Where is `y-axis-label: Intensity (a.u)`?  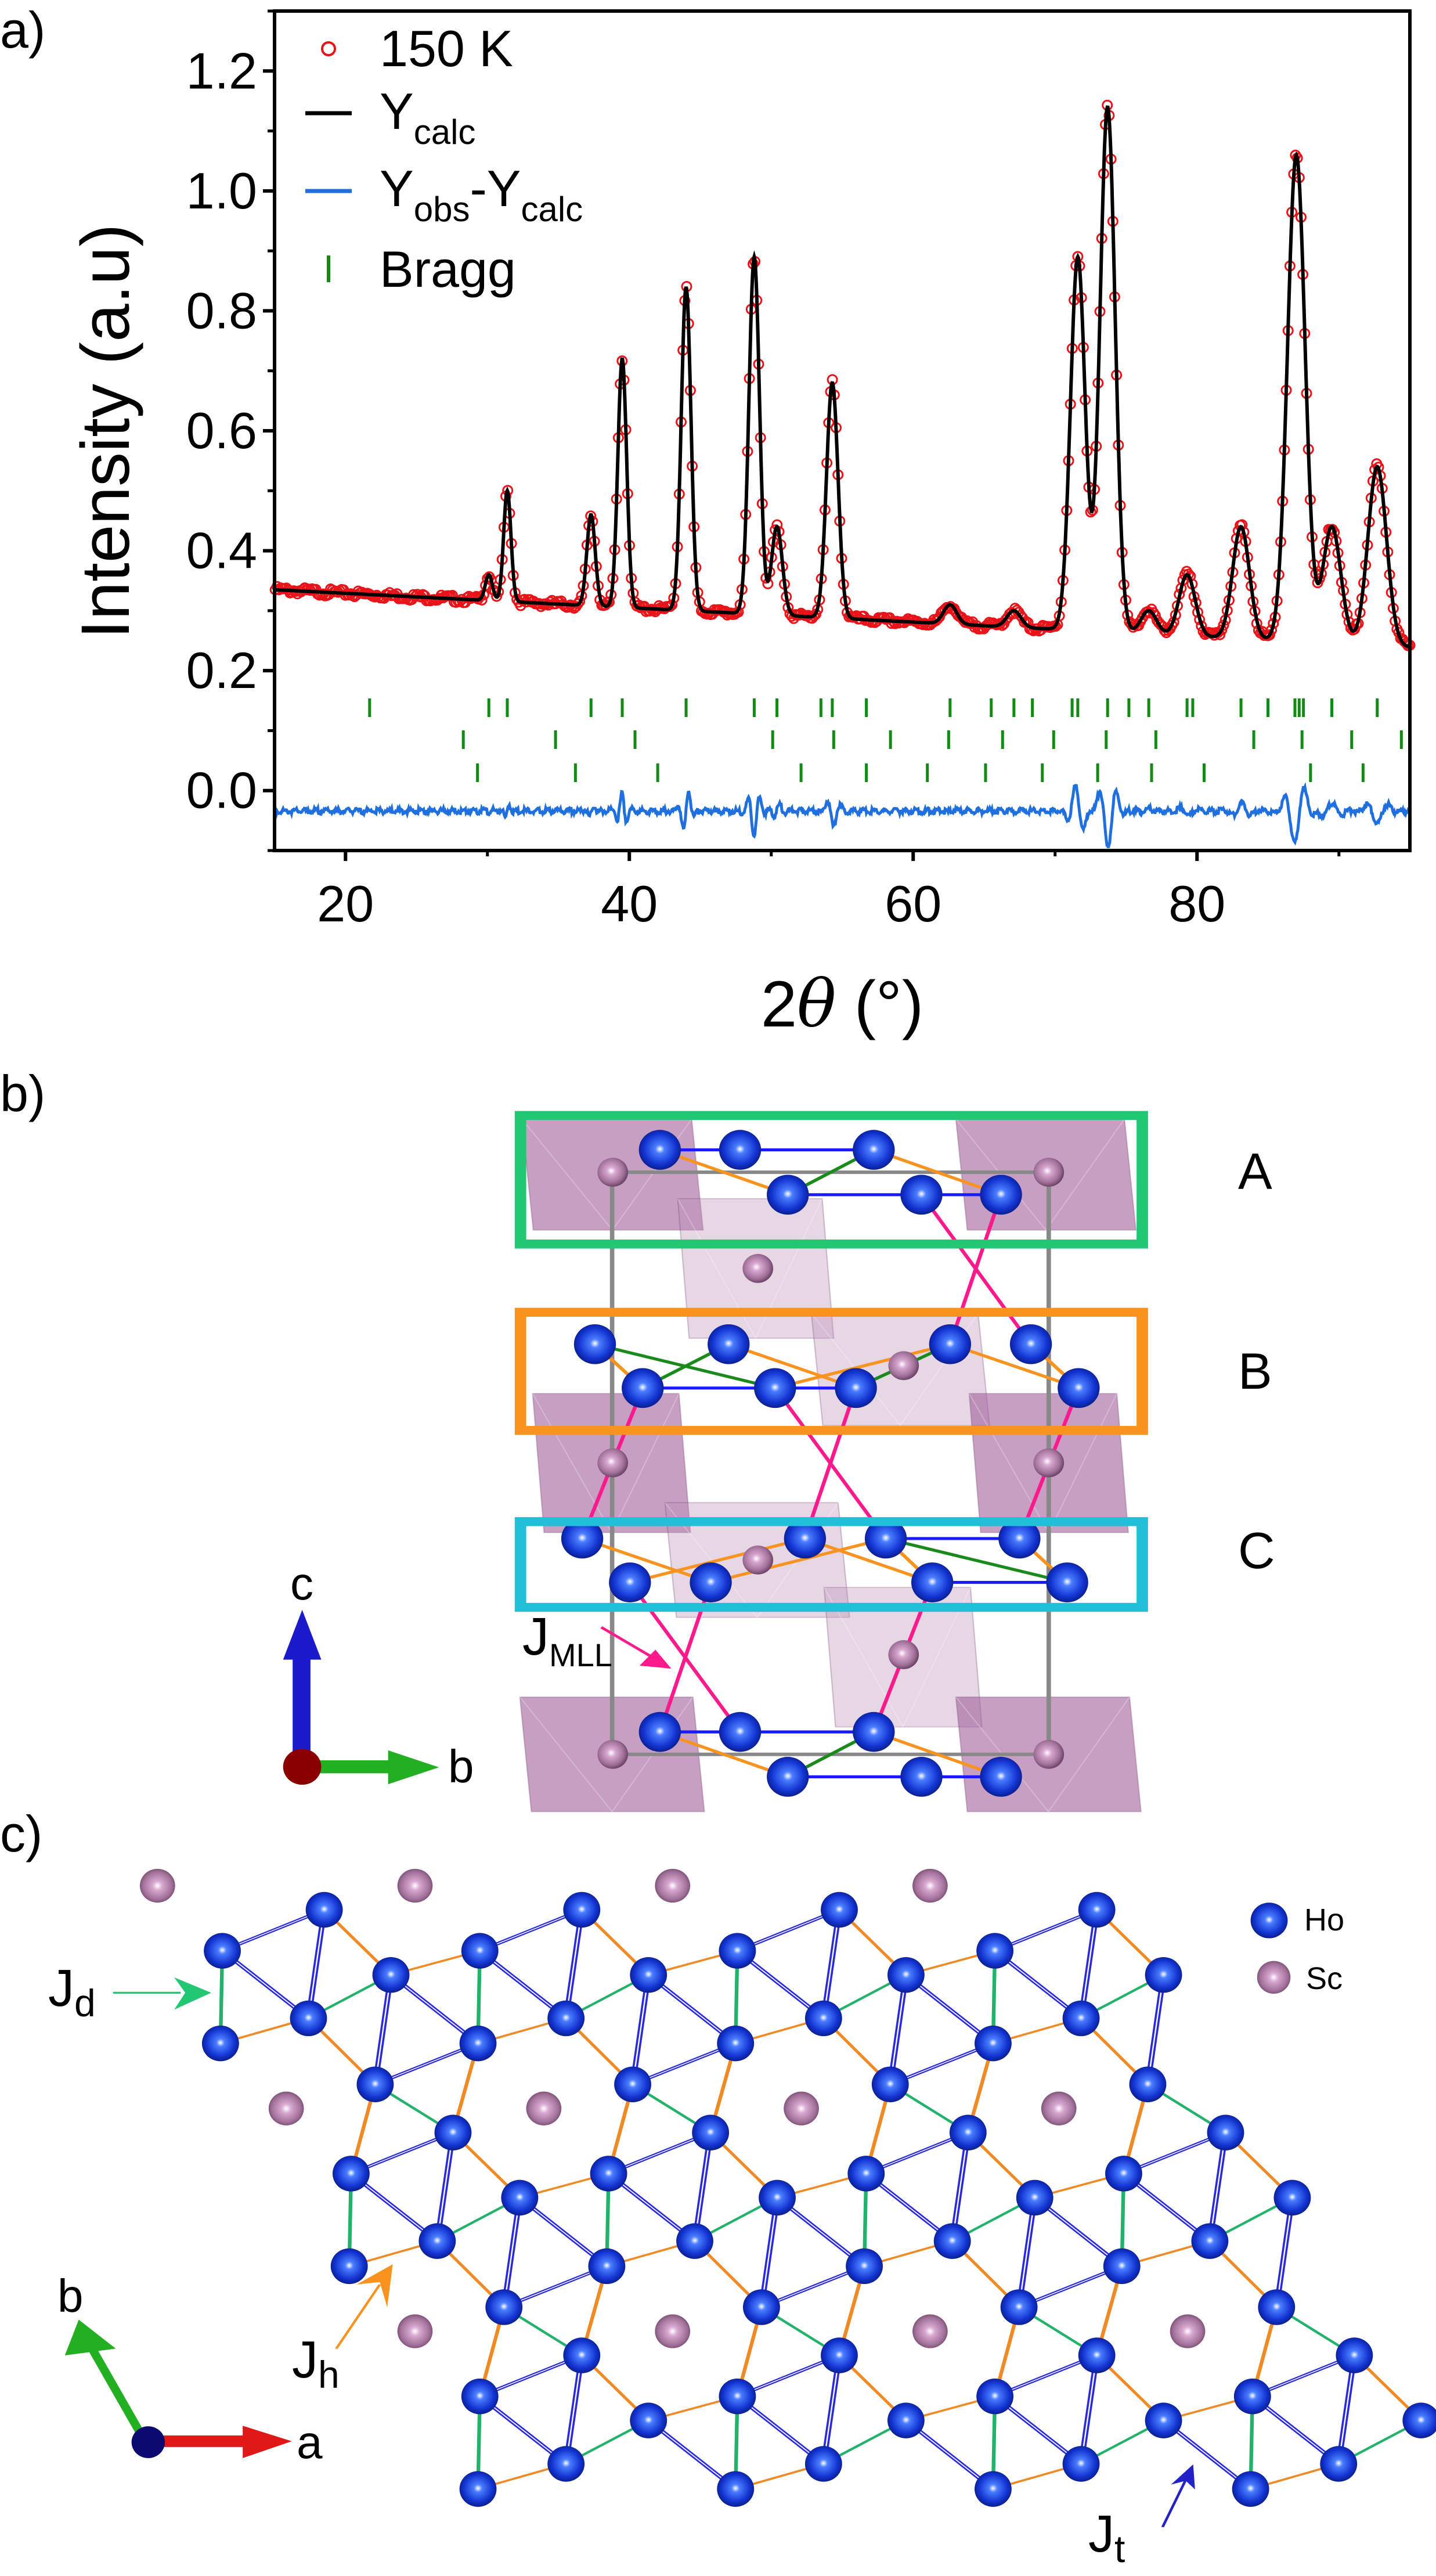 y-axis-label: Intensity (a.u) is located at coordinates (105, 431).